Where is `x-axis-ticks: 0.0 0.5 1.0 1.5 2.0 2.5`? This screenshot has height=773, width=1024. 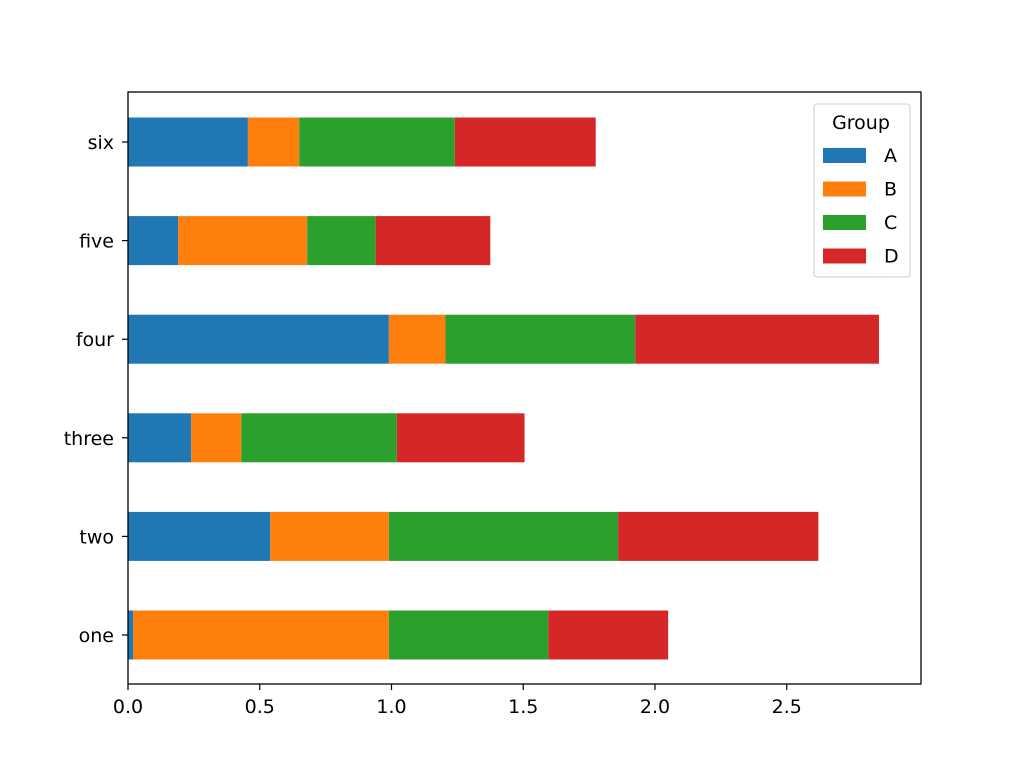
x-axis-ticks: 0.0 0.5 1.0 1.5 2.0 2.5 is located at coordinates (457, 701).